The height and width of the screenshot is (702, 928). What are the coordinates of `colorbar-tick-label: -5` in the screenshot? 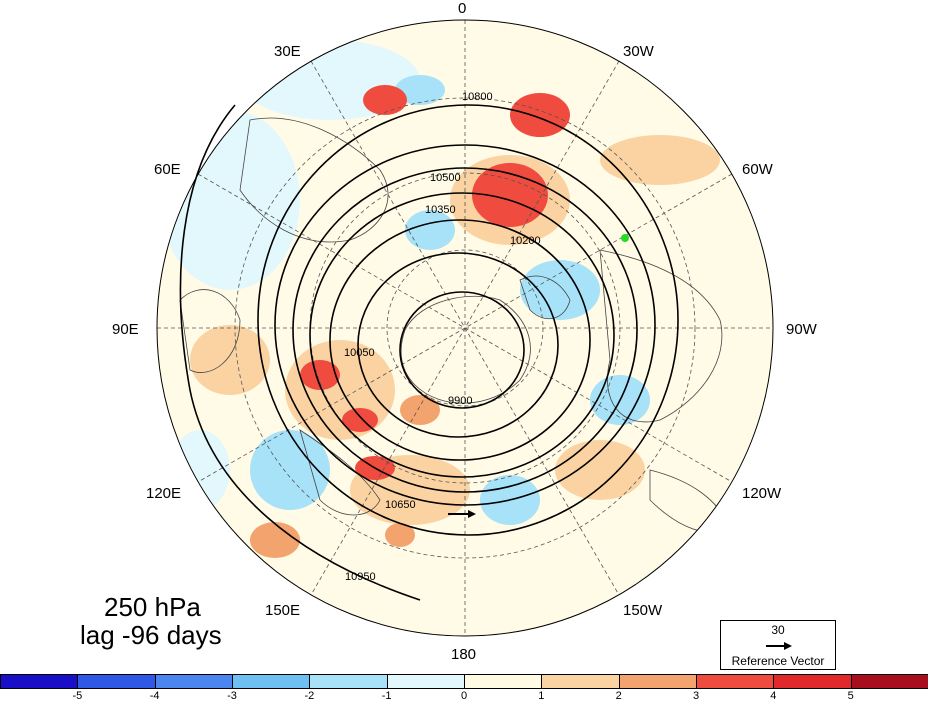 It's located at (77, 696).